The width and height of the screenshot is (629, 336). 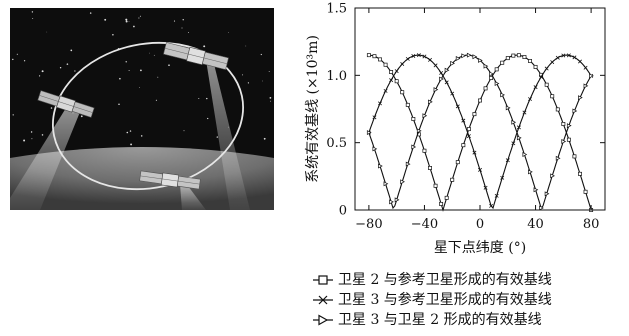 I want to click on y-tick-label: 0.5, so click(x=336, y=143).